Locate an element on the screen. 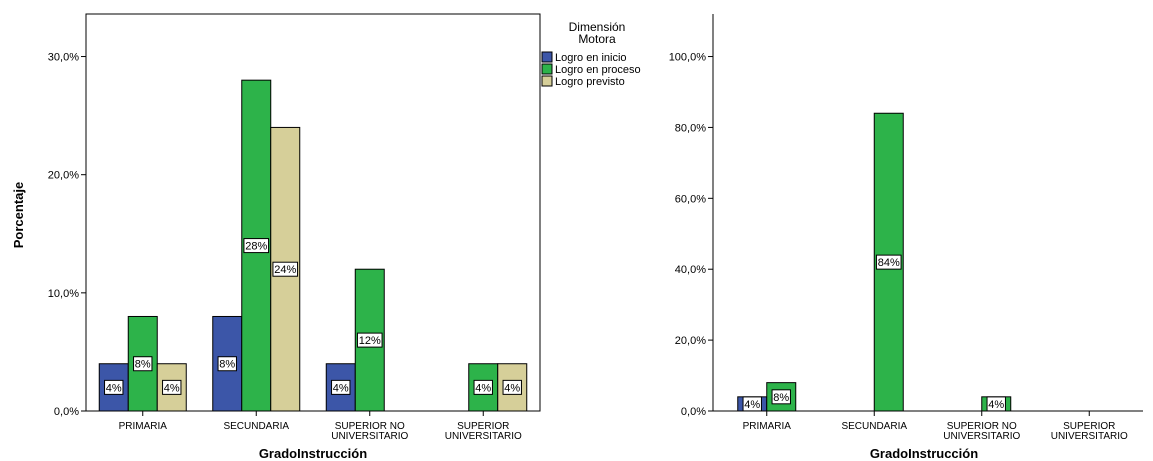 This screenshot has width=1153, height=461. y-axis-left: 0,0% 10,0% 20,0% 30,0% is located at coordinates (67, 235).